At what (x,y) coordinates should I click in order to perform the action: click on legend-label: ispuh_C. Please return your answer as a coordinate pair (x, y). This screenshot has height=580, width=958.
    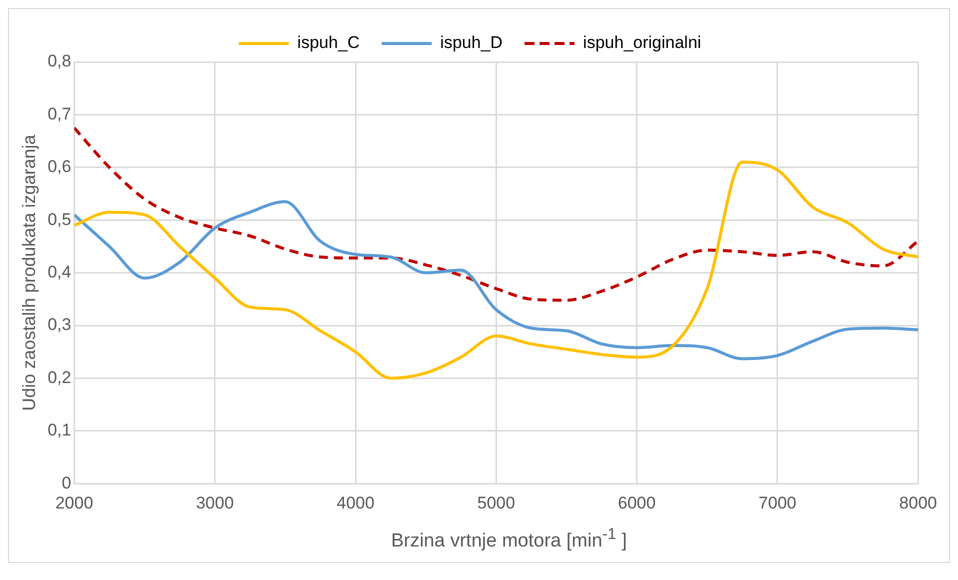
    Looking at the image, I should click on (328, 42).